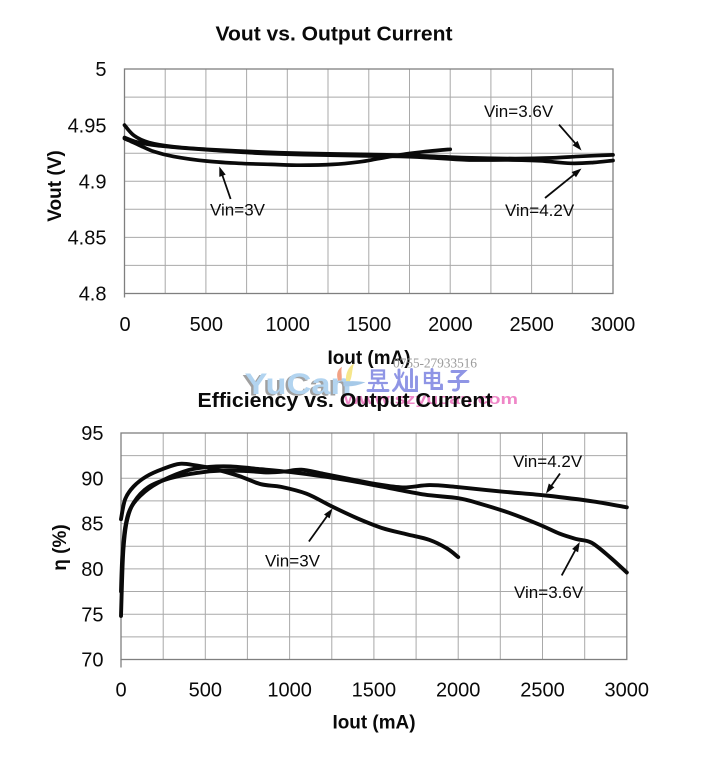  Describe the element at coordinates (93, 182) in the screenshot. I see `svg-text: 4.9` at that location.